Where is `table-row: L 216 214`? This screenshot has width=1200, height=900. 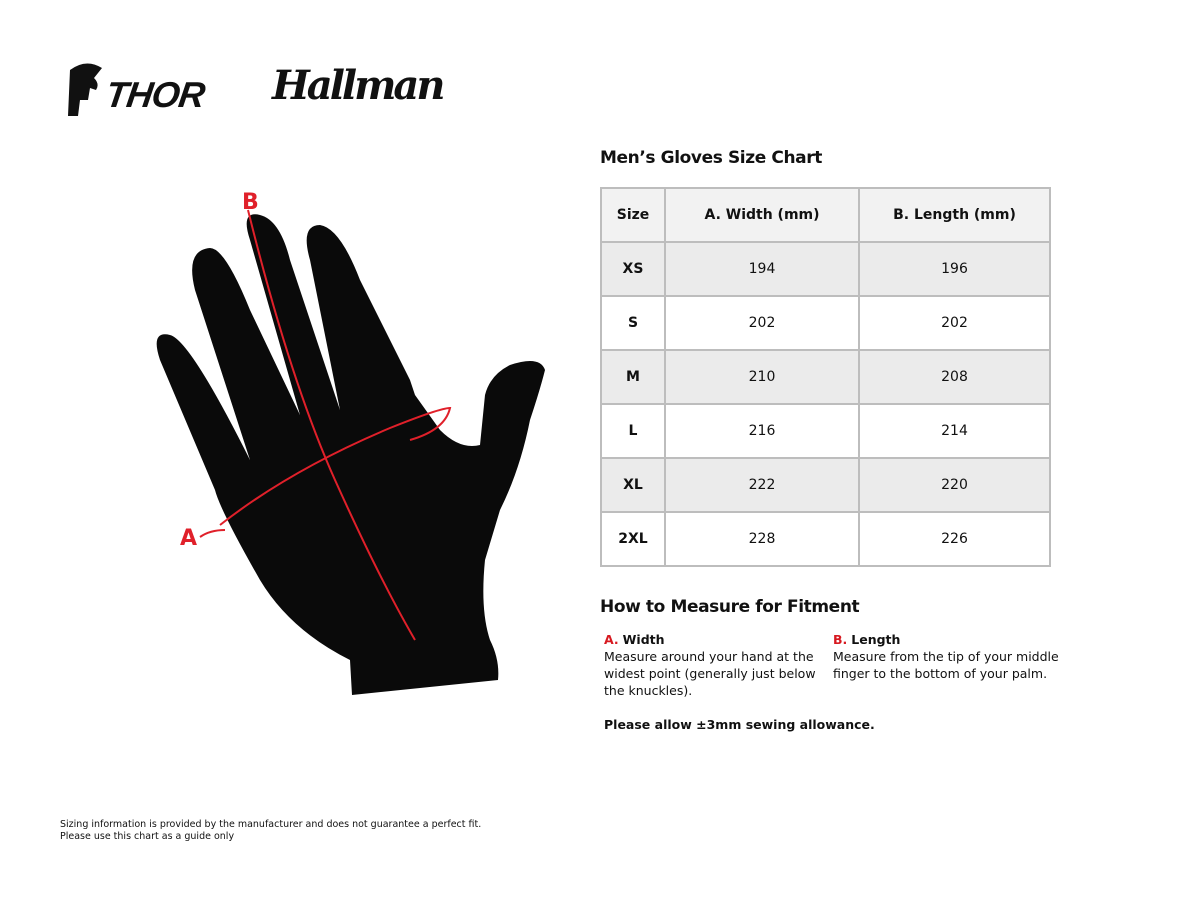
table-row: L 216 214 is located at coordinates (825, 431).